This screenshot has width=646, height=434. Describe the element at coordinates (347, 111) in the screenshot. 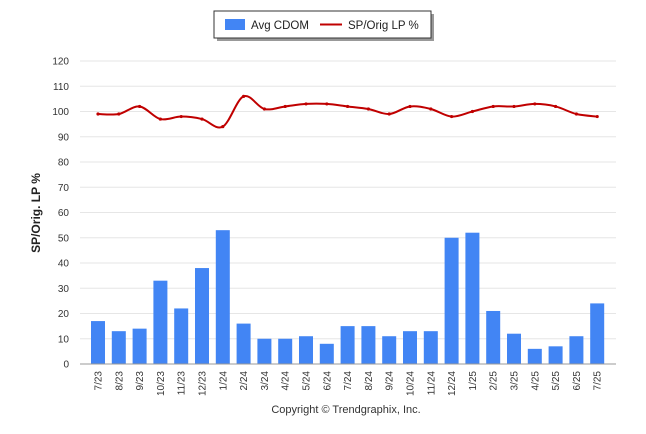

I see `line-series-sp-orig-lp` at that location.